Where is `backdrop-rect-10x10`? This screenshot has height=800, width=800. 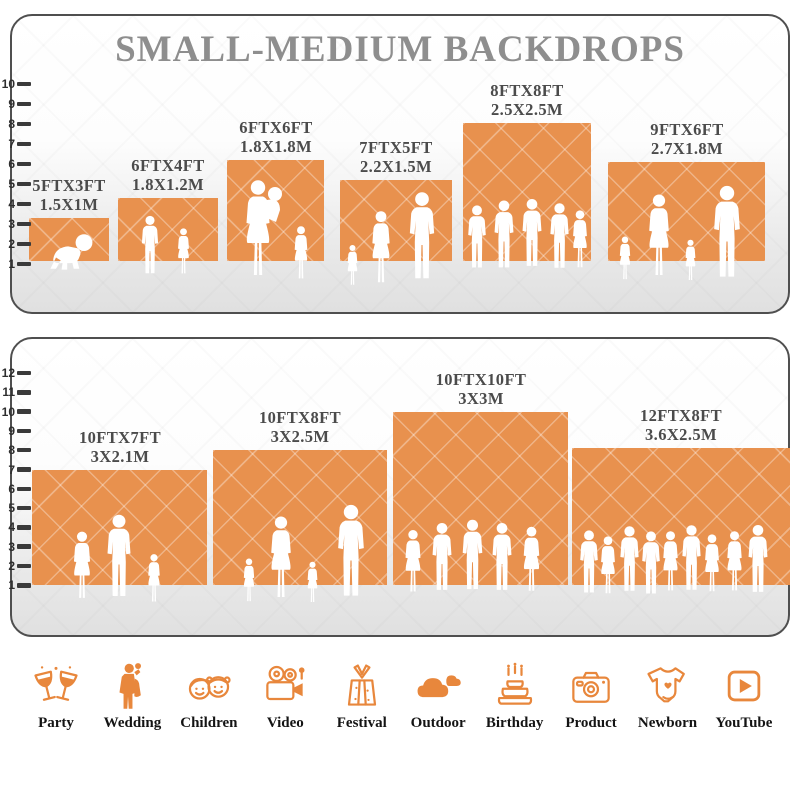 backdrop-rect-10x10 is located at coordinates (480, 498).